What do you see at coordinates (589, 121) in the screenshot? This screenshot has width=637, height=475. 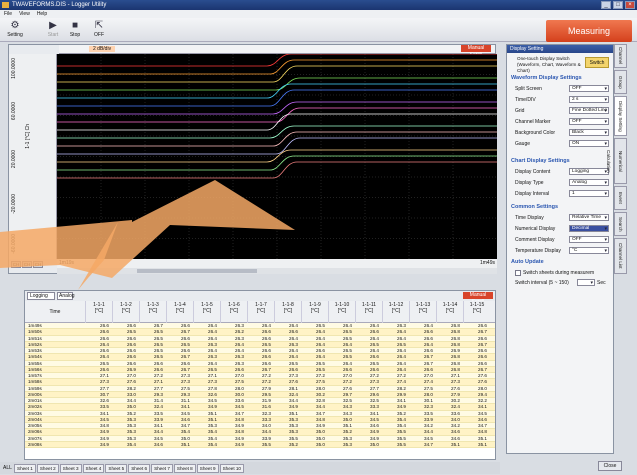 I see `wave-setting-3-select: OFF` at bounding box center [589, 121].